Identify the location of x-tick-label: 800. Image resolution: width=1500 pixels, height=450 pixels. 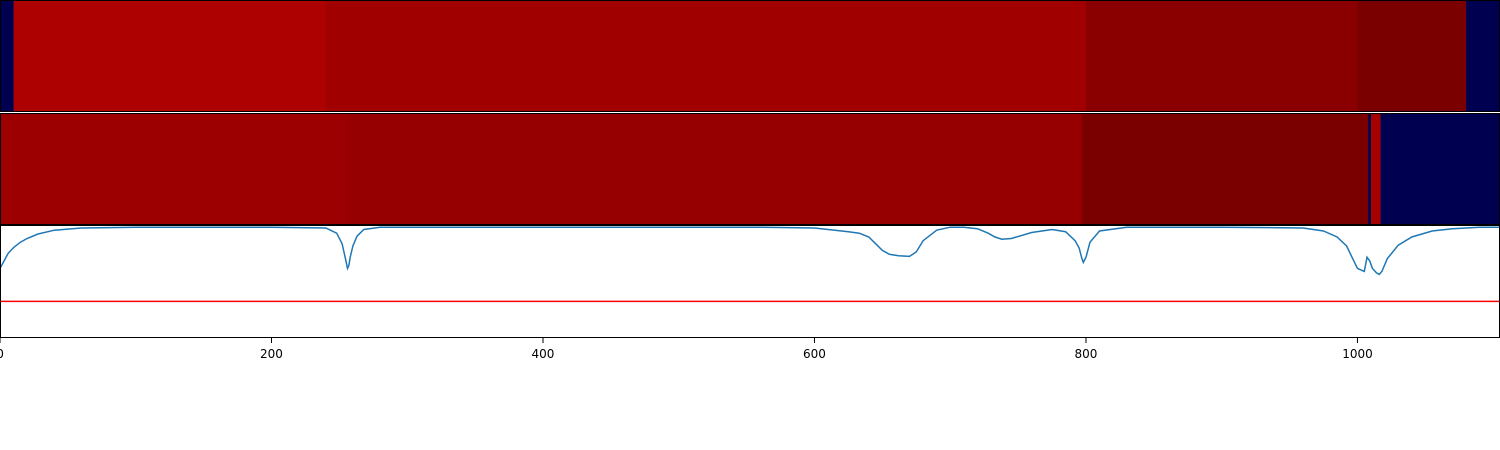
(1086, 354).